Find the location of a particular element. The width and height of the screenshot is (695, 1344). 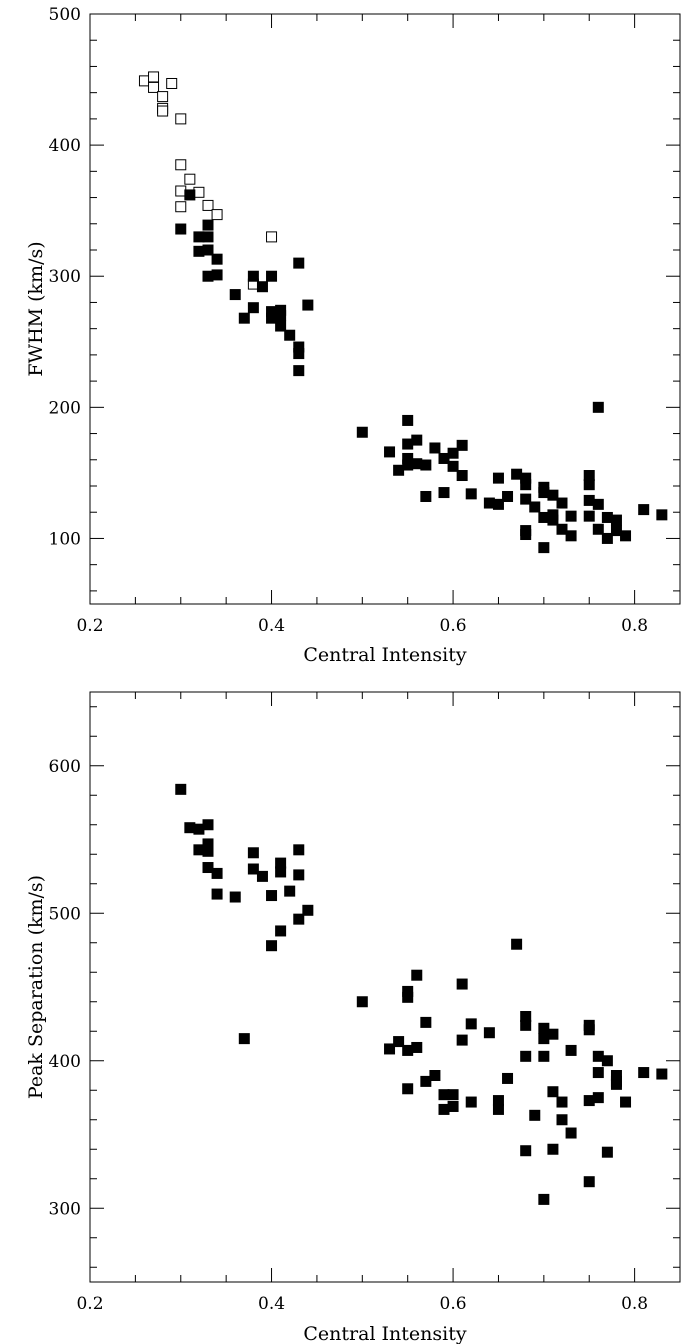

x-tick-label: 0.2 is located at coordinates (89, 626).